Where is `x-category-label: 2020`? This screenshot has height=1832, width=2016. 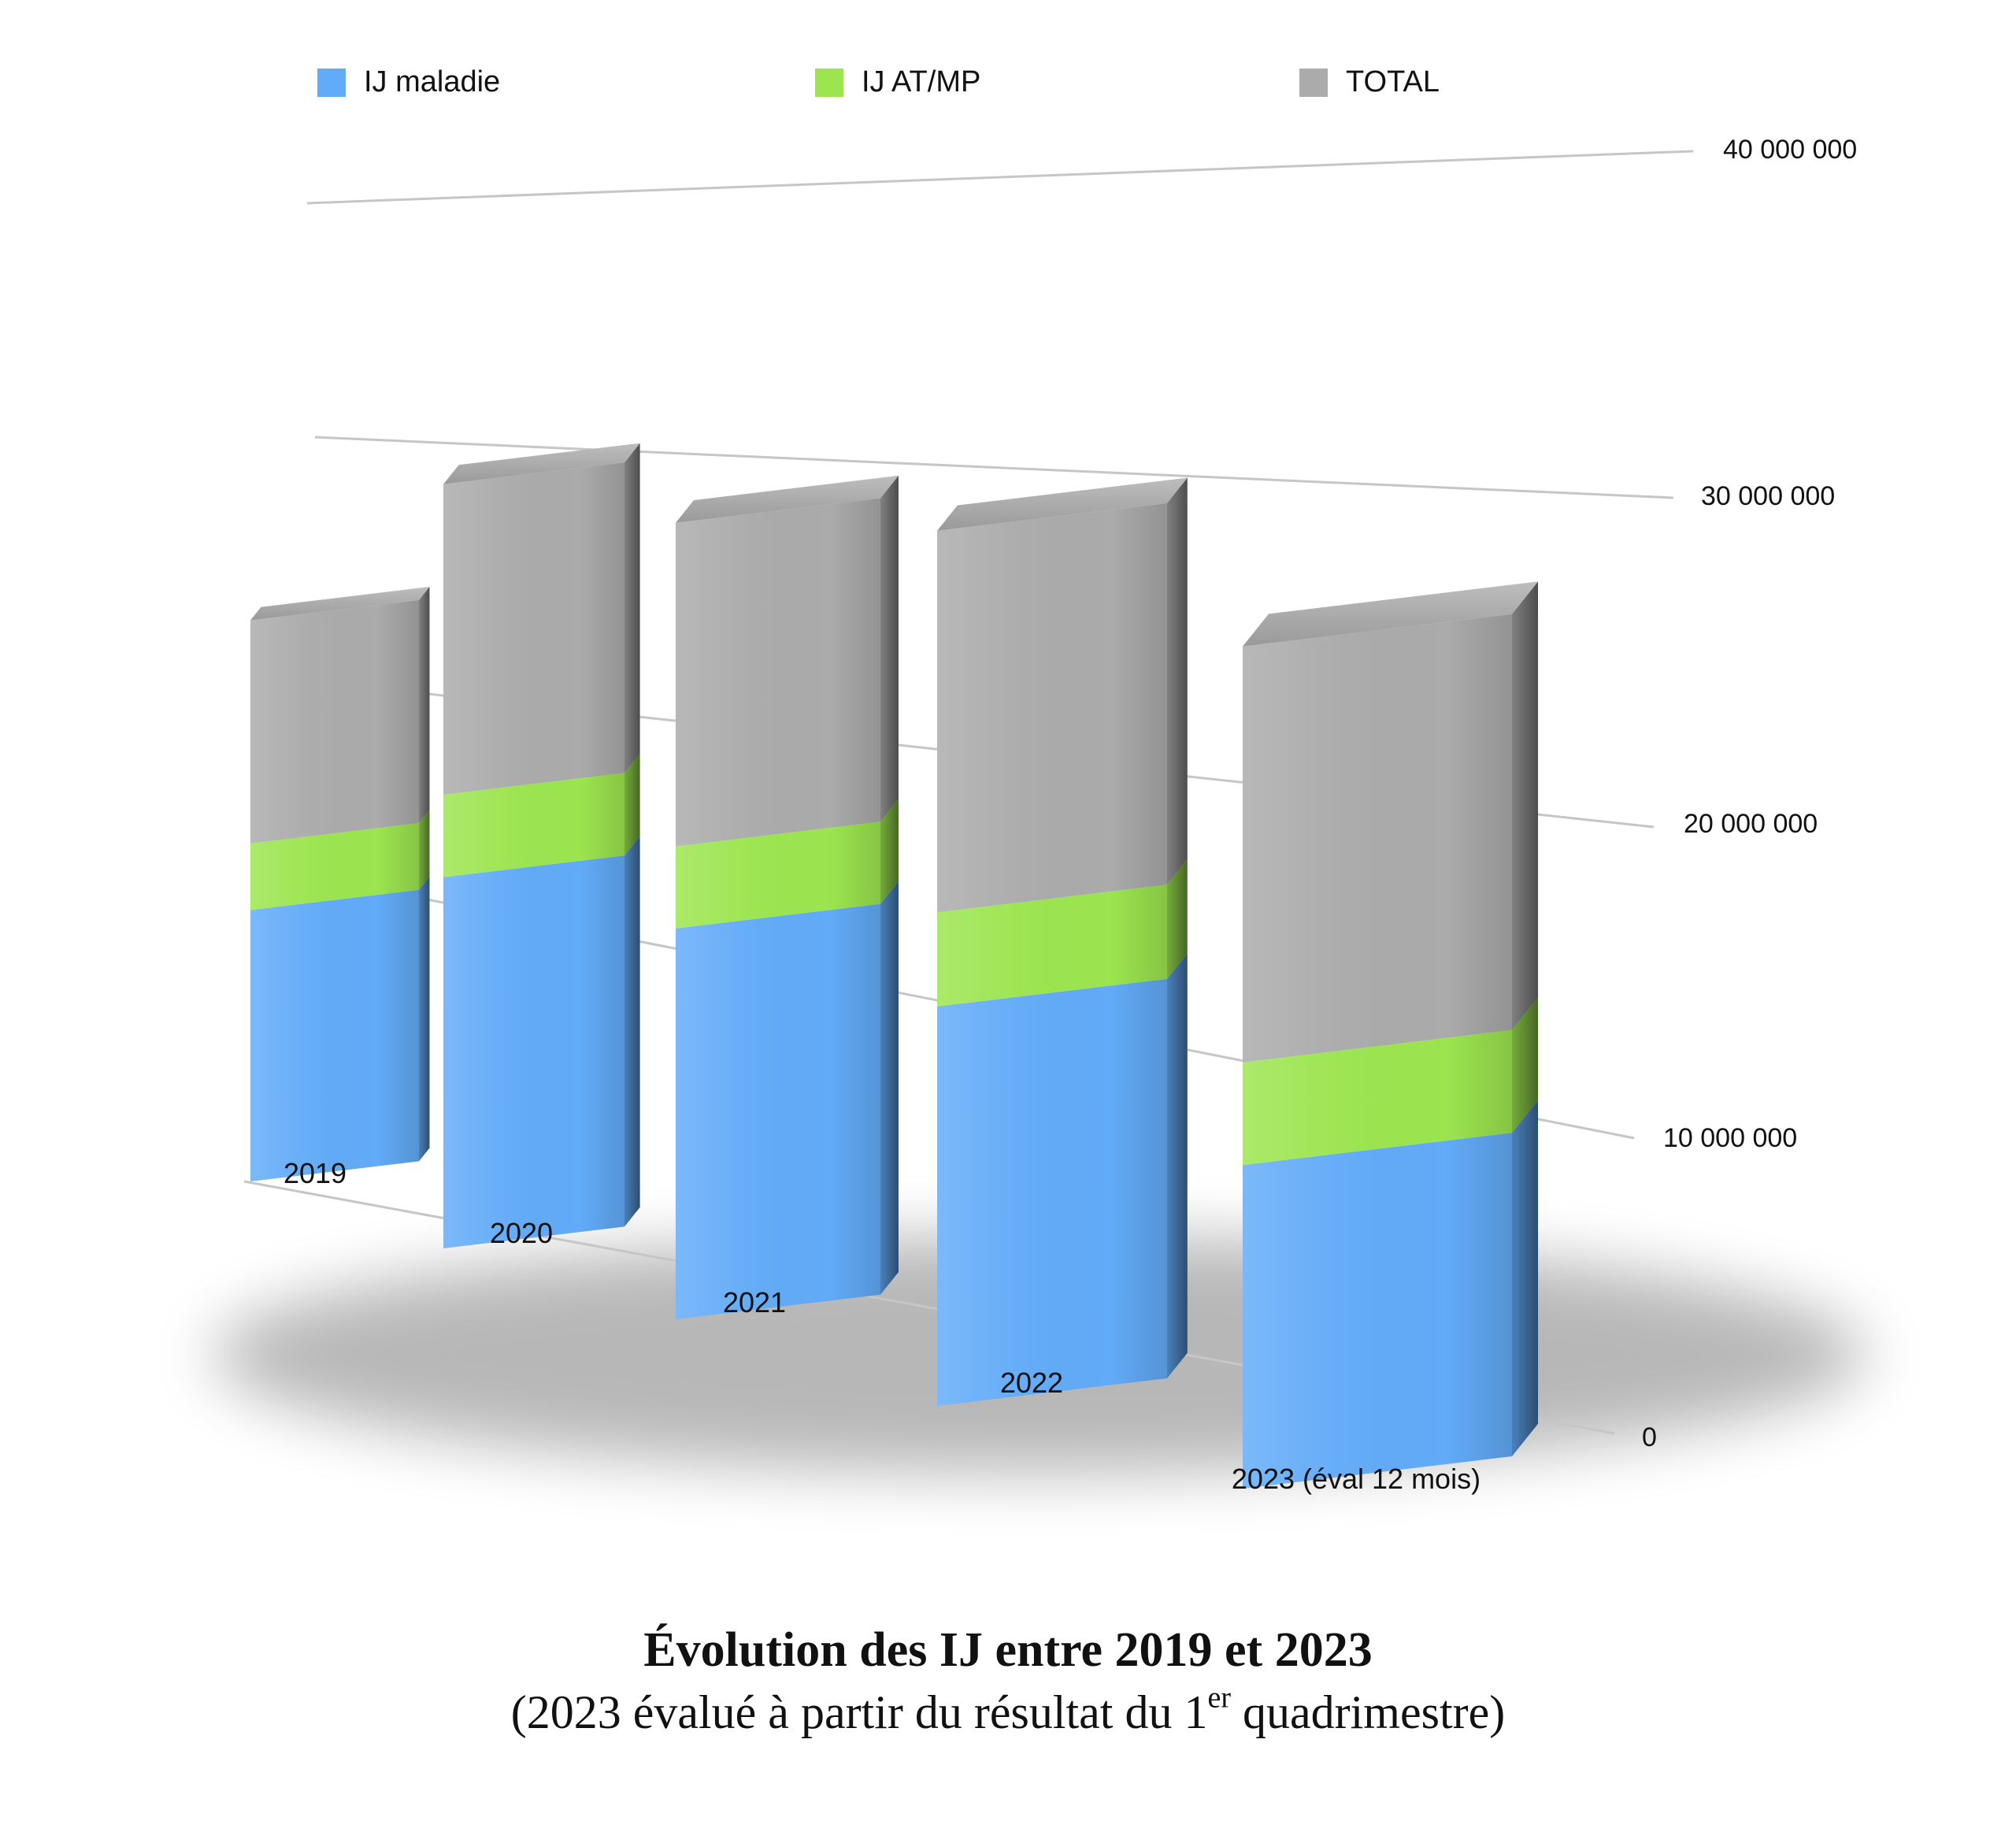
x-category-label: 2020 is located at coordinates (521, 1233).